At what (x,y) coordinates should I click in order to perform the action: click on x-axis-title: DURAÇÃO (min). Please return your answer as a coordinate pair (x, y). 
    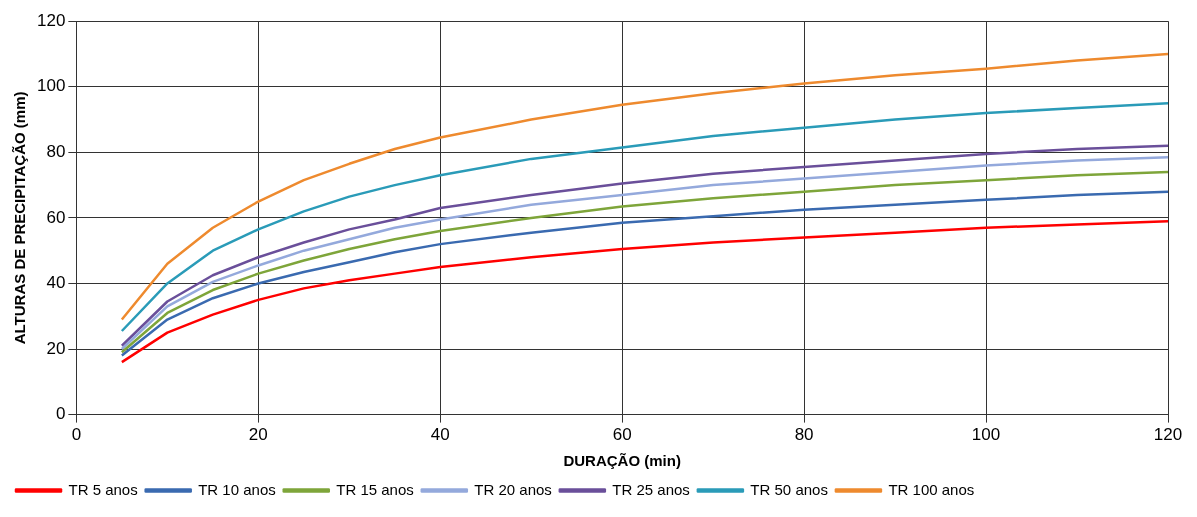
    Looking at the image, I should click on (622, 461).